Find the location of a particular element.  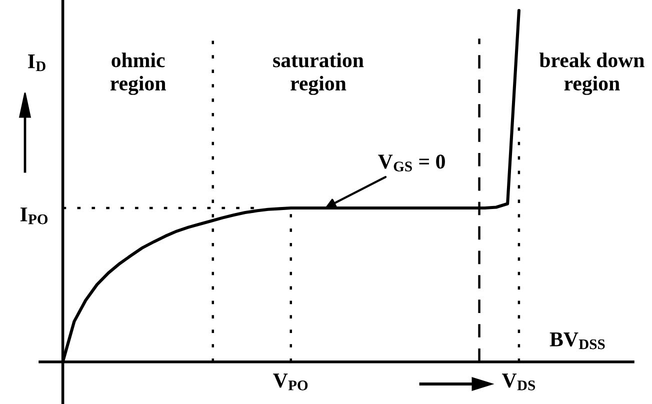

annotation: V$_{GS}$ = 0 is located at coordinates (411, 163).